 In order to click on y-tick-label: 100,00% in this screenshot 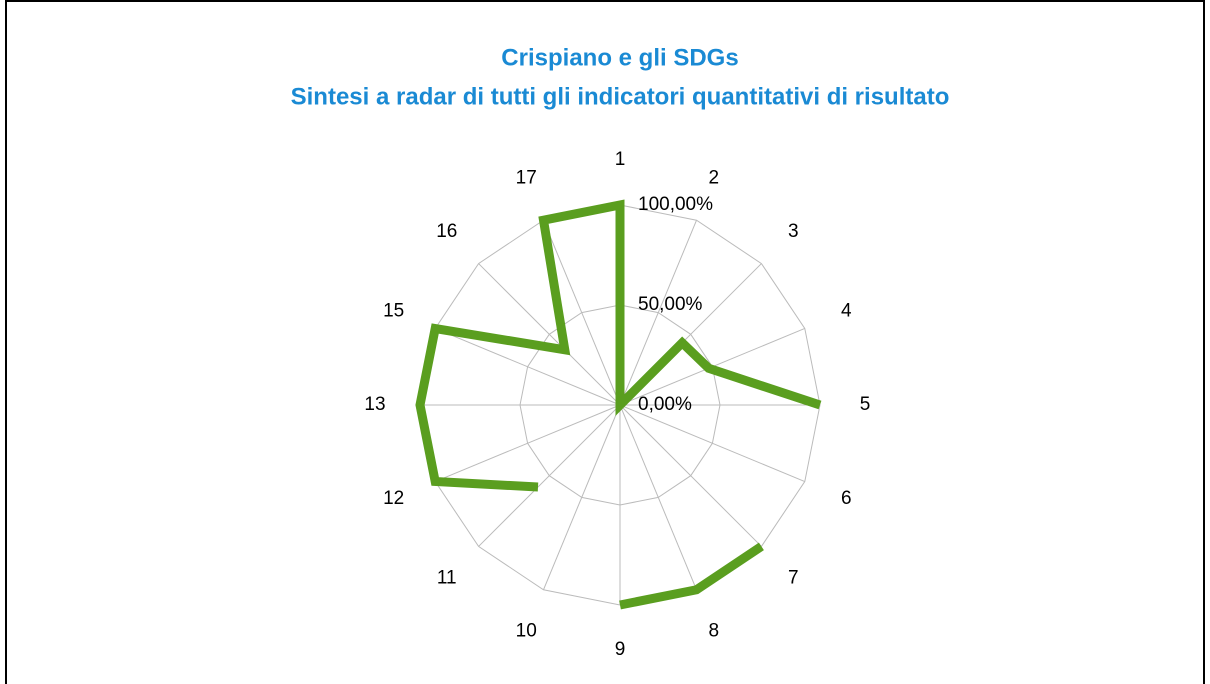, I will do `click(675, 204)`.